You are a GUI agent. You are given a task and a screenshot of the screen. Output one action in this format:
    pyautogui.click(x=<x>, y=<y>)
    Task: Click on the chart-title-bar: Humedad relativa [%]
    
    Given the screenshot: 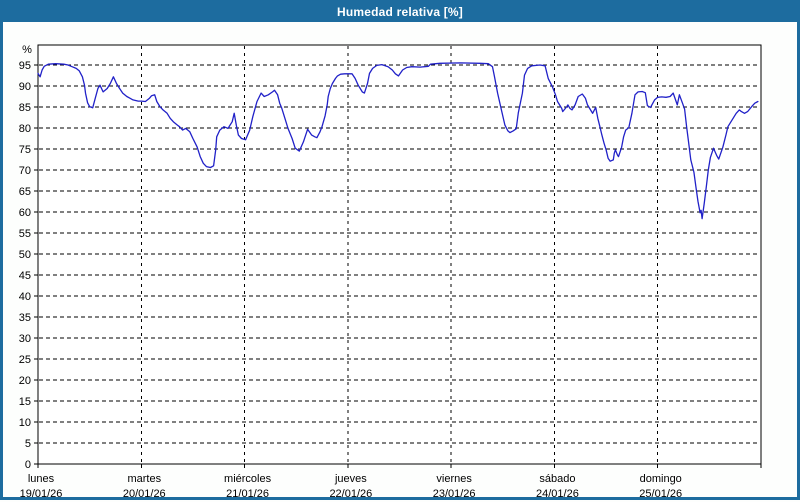 What is the action you would take?
    pyautogui.click(x=400, y=12)
    